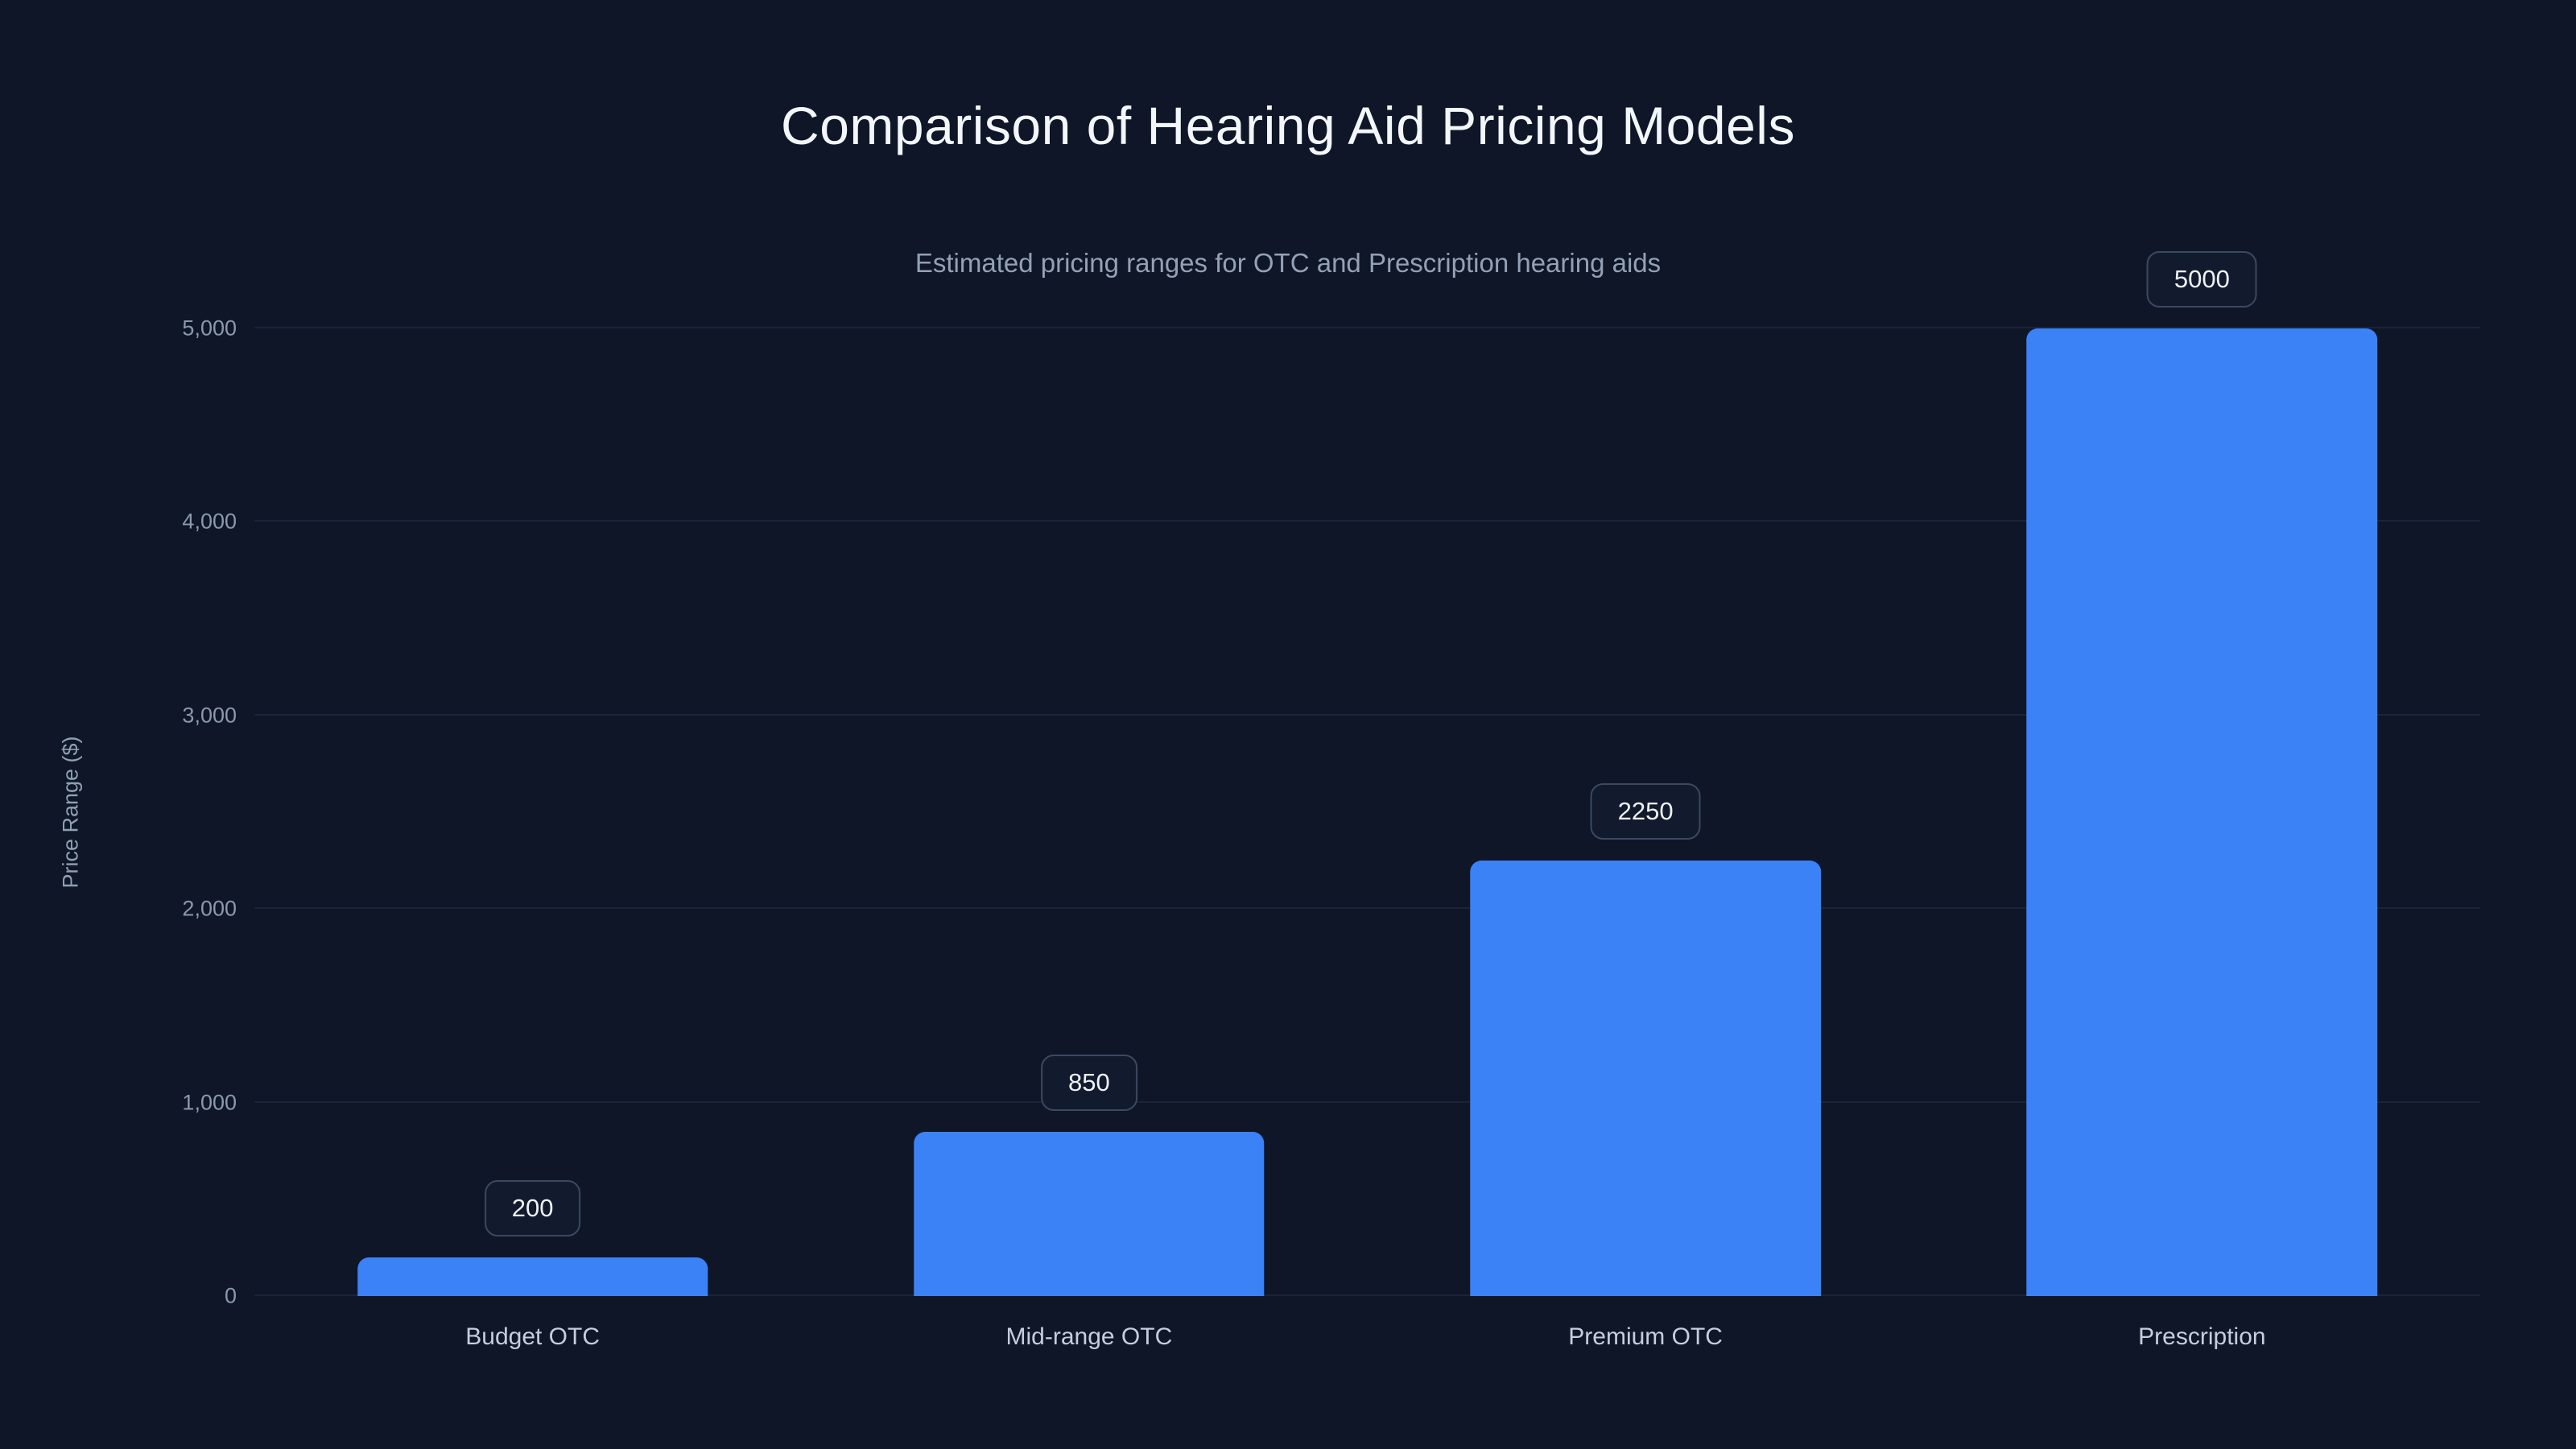 This screenshot has height=1449, width=2576. What do you see at coordinates (2202, 1336) in the screenshot?
I see `category-label: Prescription` at bounding box center [2202, 1336].